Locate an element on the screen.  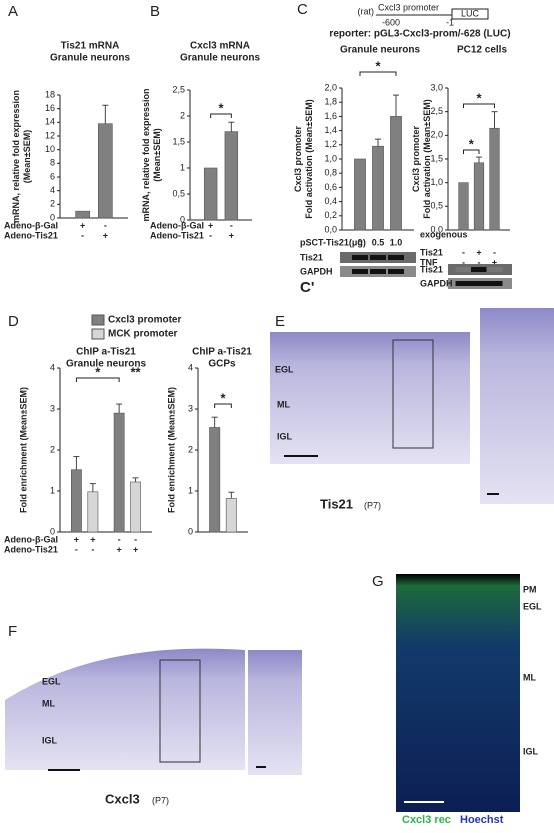
panel-letter: C' is located at coordinates (307, 287).